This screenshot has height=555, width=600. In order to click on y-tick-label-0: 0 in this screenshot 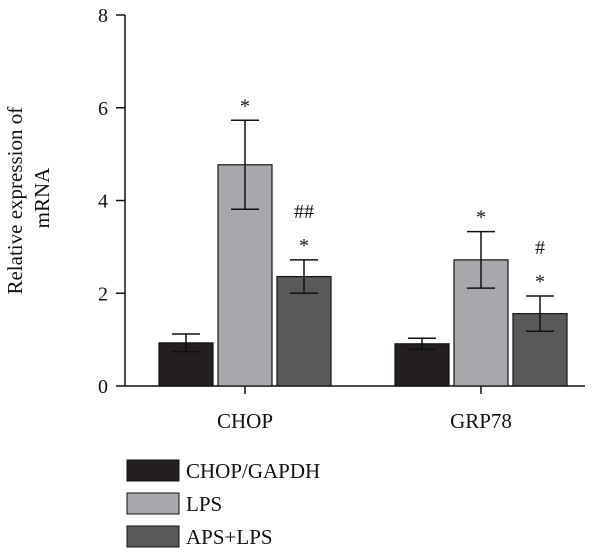, I will do `click(103, 387)`.